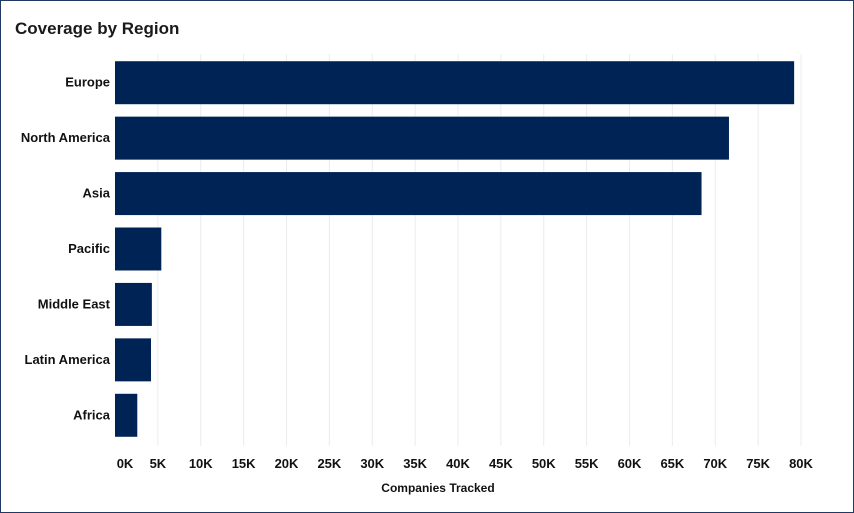  I want to click on x-tick-label: 25K, so click(329, 463).